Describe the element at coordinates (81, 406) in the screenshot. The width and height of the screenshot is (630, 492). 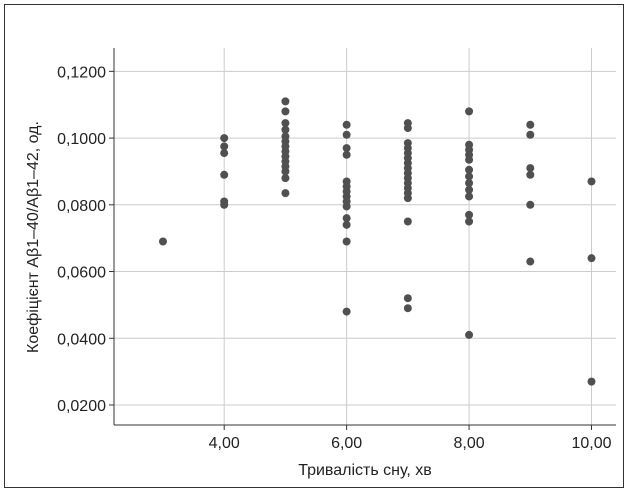
I see `y-tick-label: 0,0200` at that location.